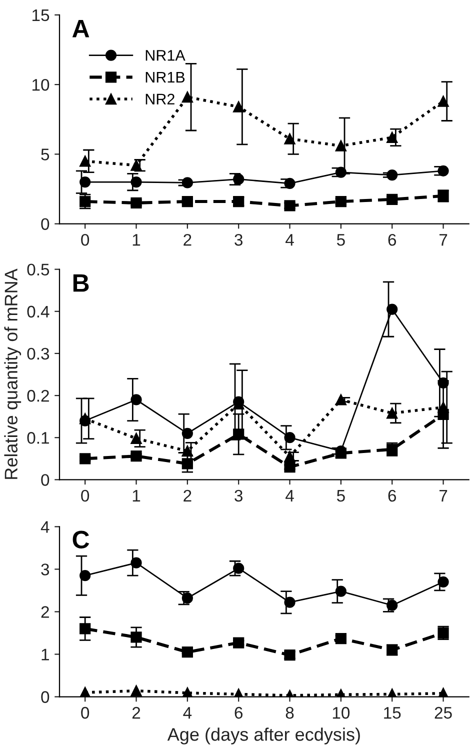 The height and width of the screenshot is (746, 476). Describe the element at coordinates (41, 15) in the screenshot. I see `y-tick-label: 15` at that location.